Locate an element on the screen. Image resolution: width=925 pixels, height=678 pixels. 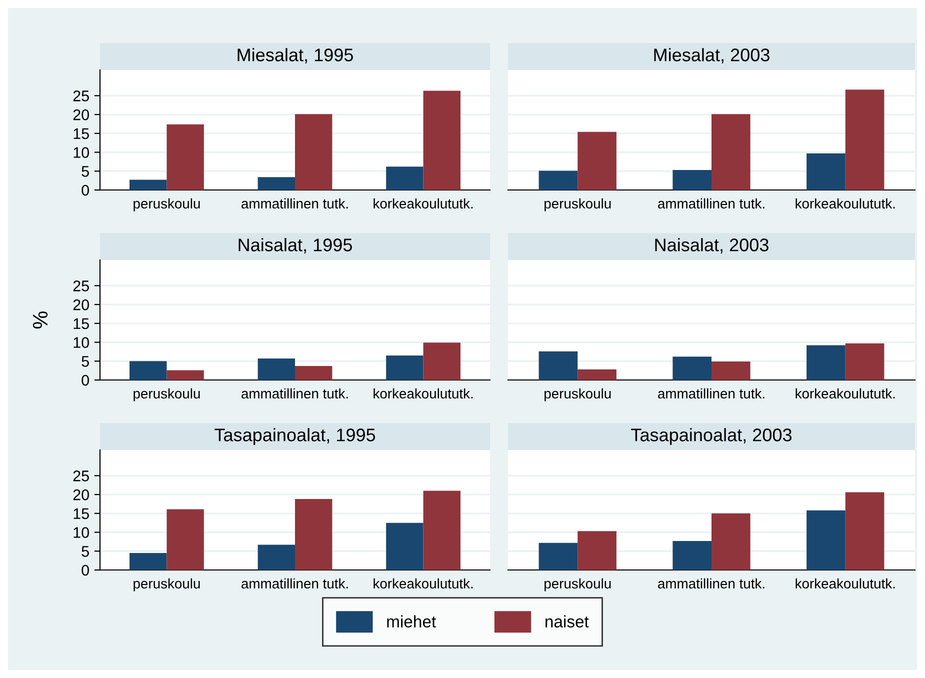
chart-title: Tasapainoalat, 2003 is located at coordinates (711, 436).